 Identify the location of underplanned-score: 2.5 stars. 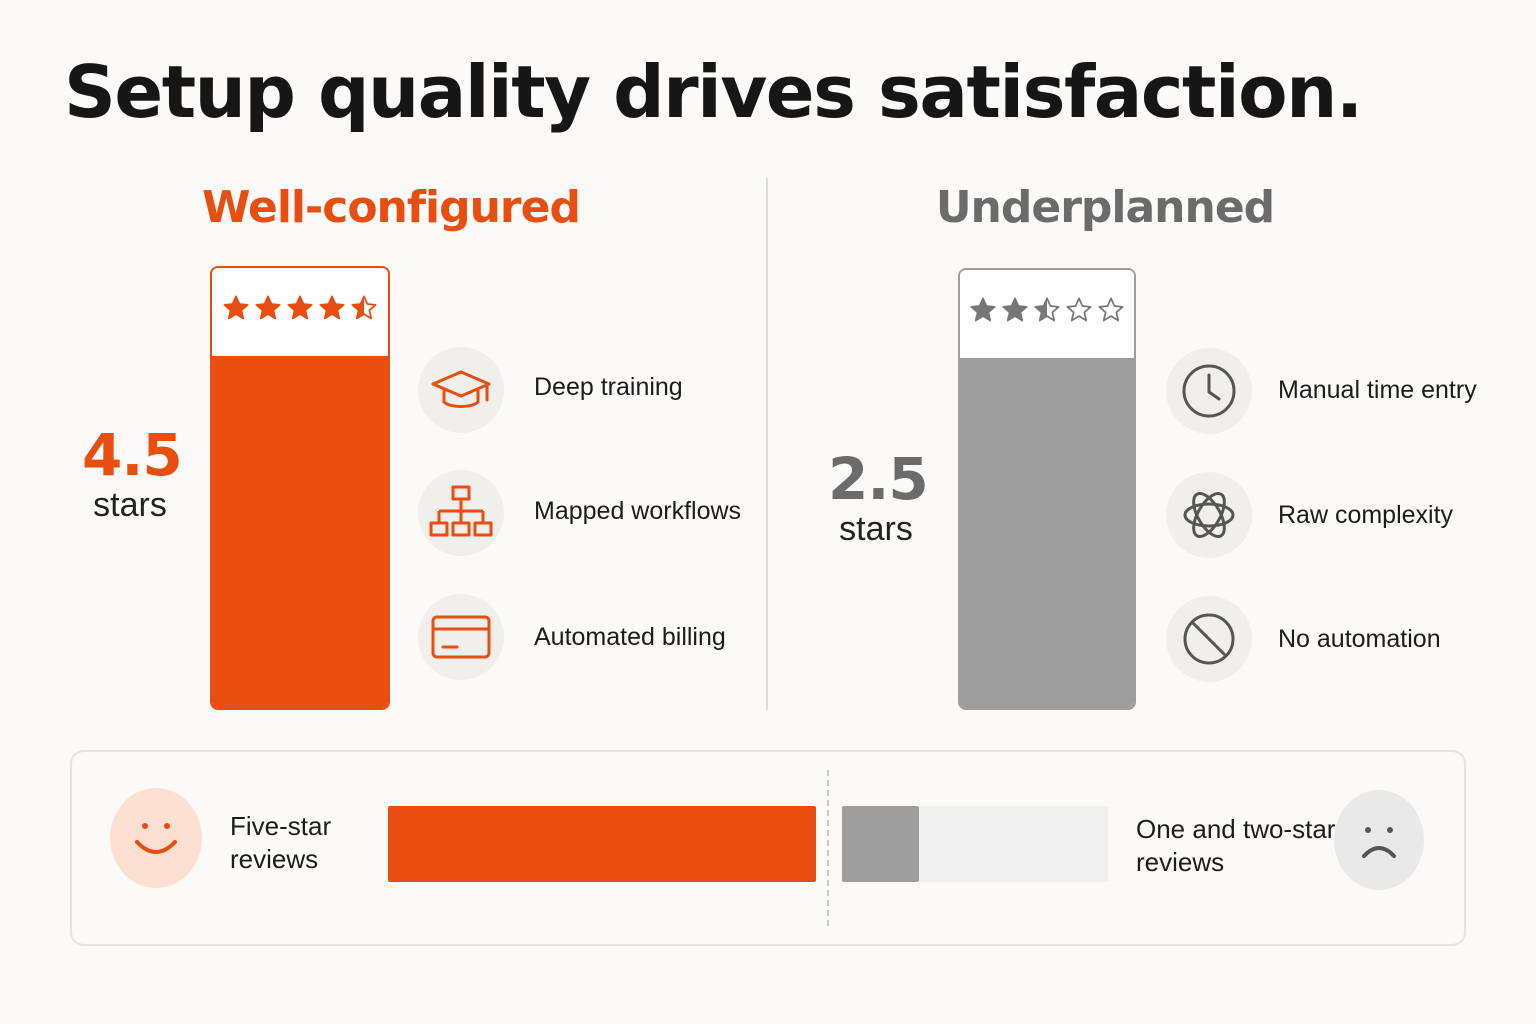
(878, 496).